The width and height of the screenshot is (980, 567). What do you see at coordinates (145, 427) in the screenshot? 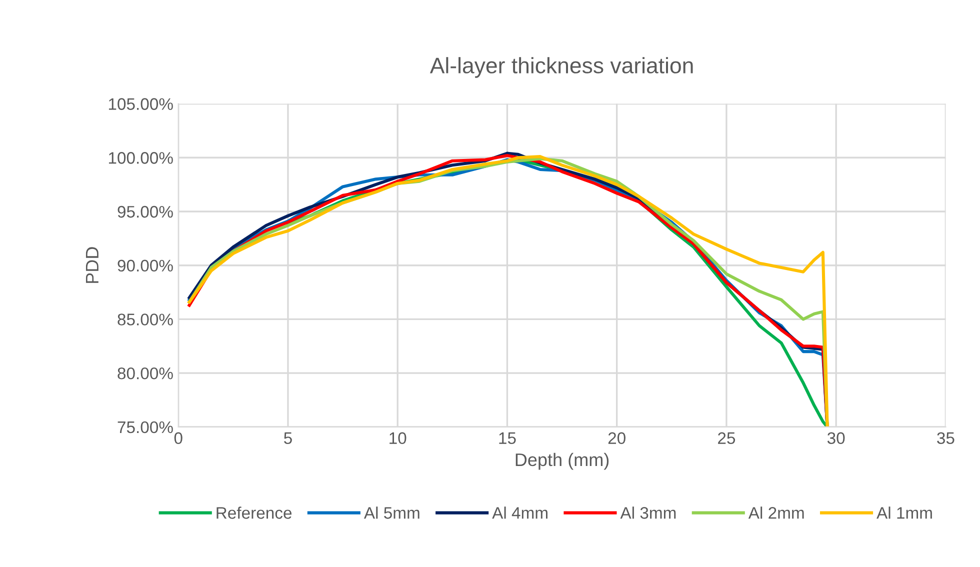
I see `y-tick-label: 75.00%` at bounding box center [145, 427].